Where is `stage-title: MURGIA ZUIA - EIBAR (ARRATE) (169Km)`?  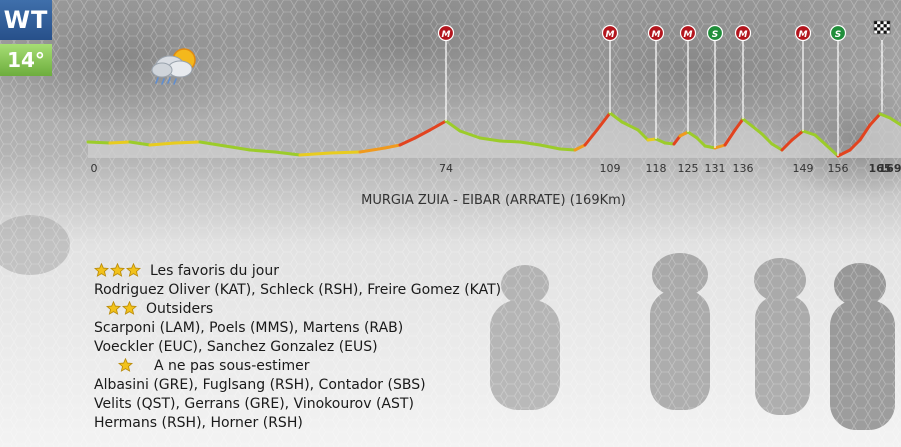
stage-title: MURGIA ZUIA - EIBAR (ARRATE) (169Km) is located at coordinates (493, 200).